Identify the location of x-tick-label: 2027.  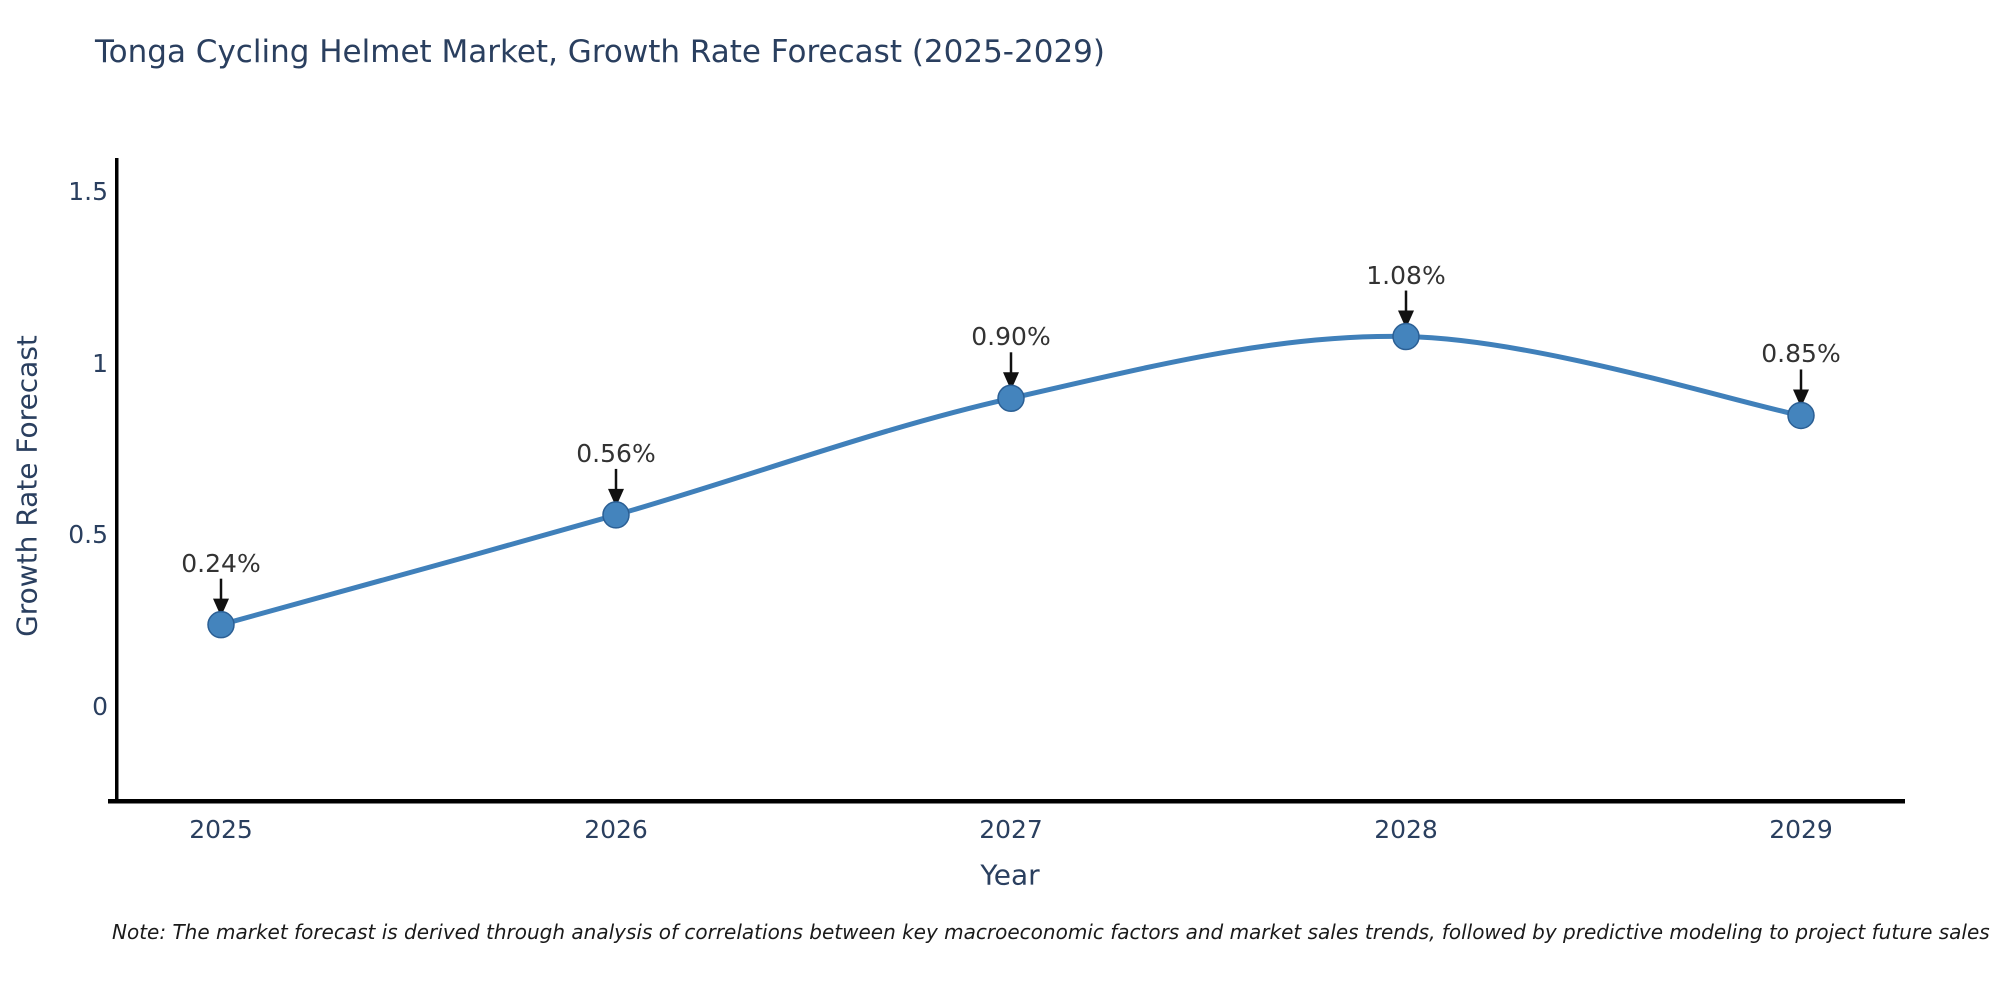
(1011, 829).